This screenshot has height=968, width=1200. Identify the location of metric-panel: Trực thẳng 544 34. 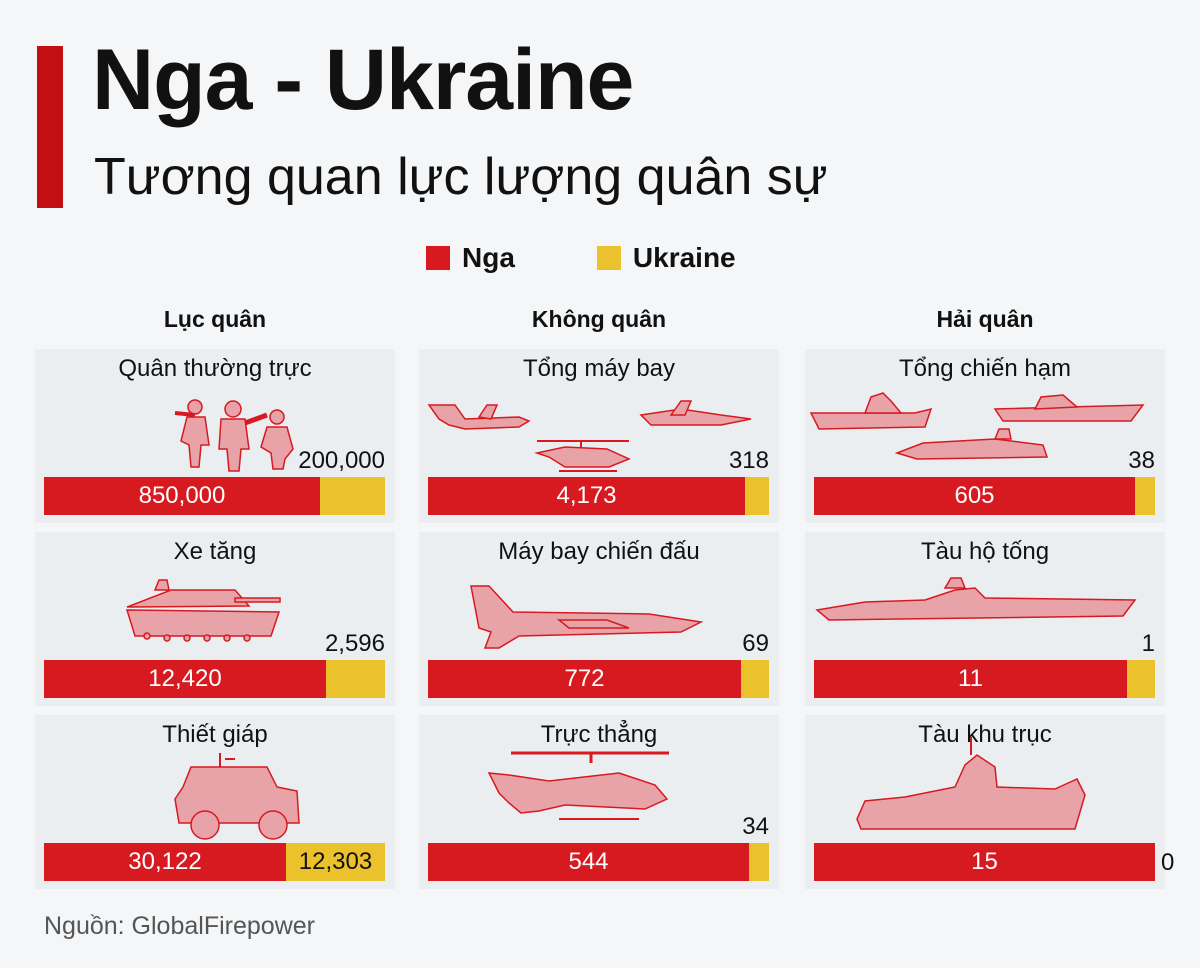
(599, 802).